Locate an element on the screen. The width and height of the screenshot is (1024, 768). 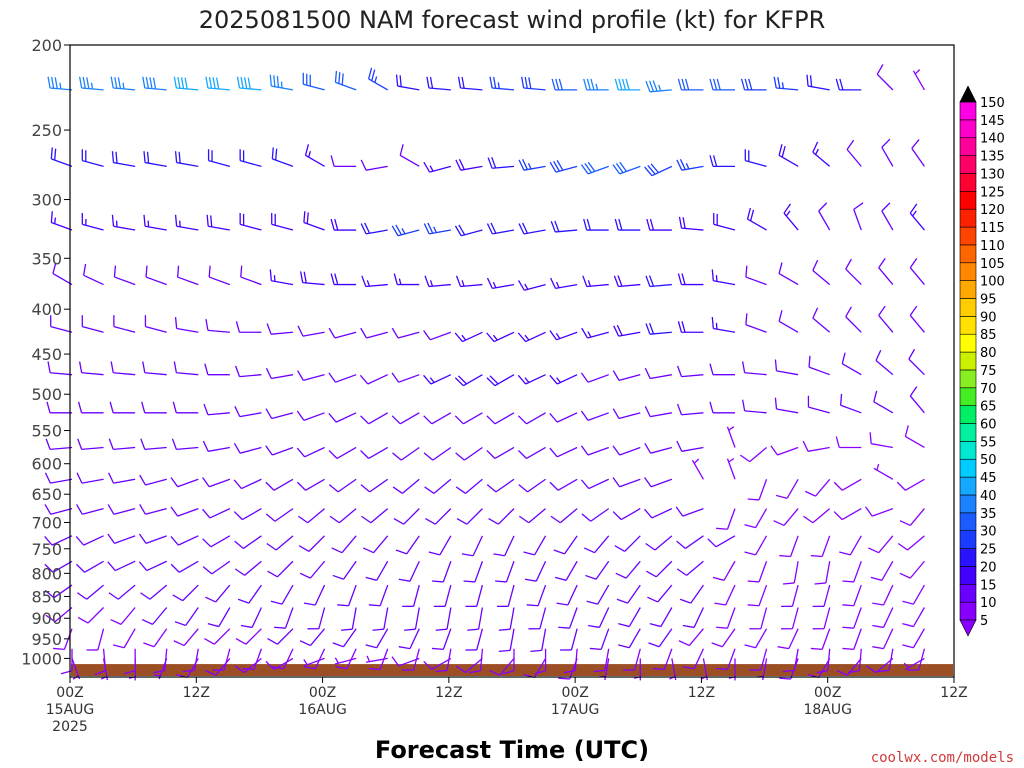
colorbar-label: 100 is located at coordinates (992, 282).